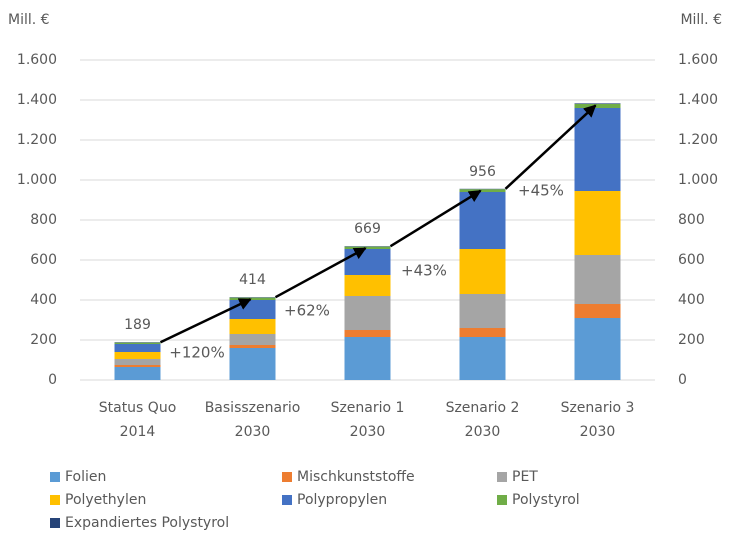  Describe the element at coordinates (37, 140) in the screenshot. I see `y-tick-label: 1.200` at that location.